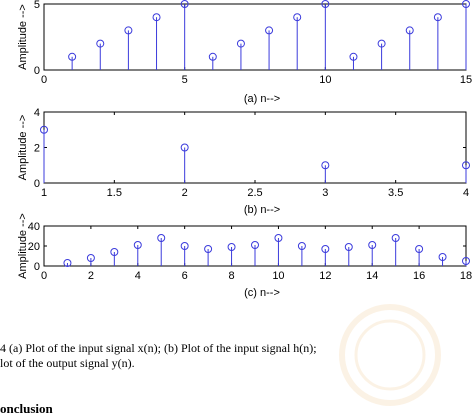  I want to click on x-tick-label: 2.5, so click(254, 193).